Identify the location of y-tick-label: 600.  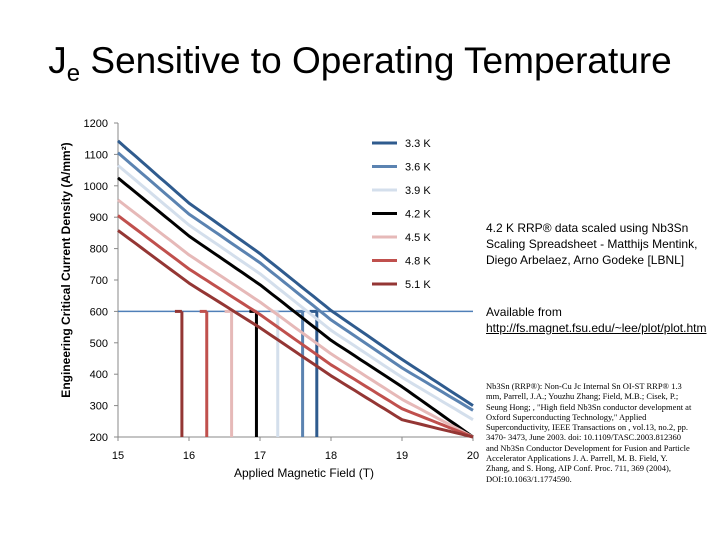
(99, 312).